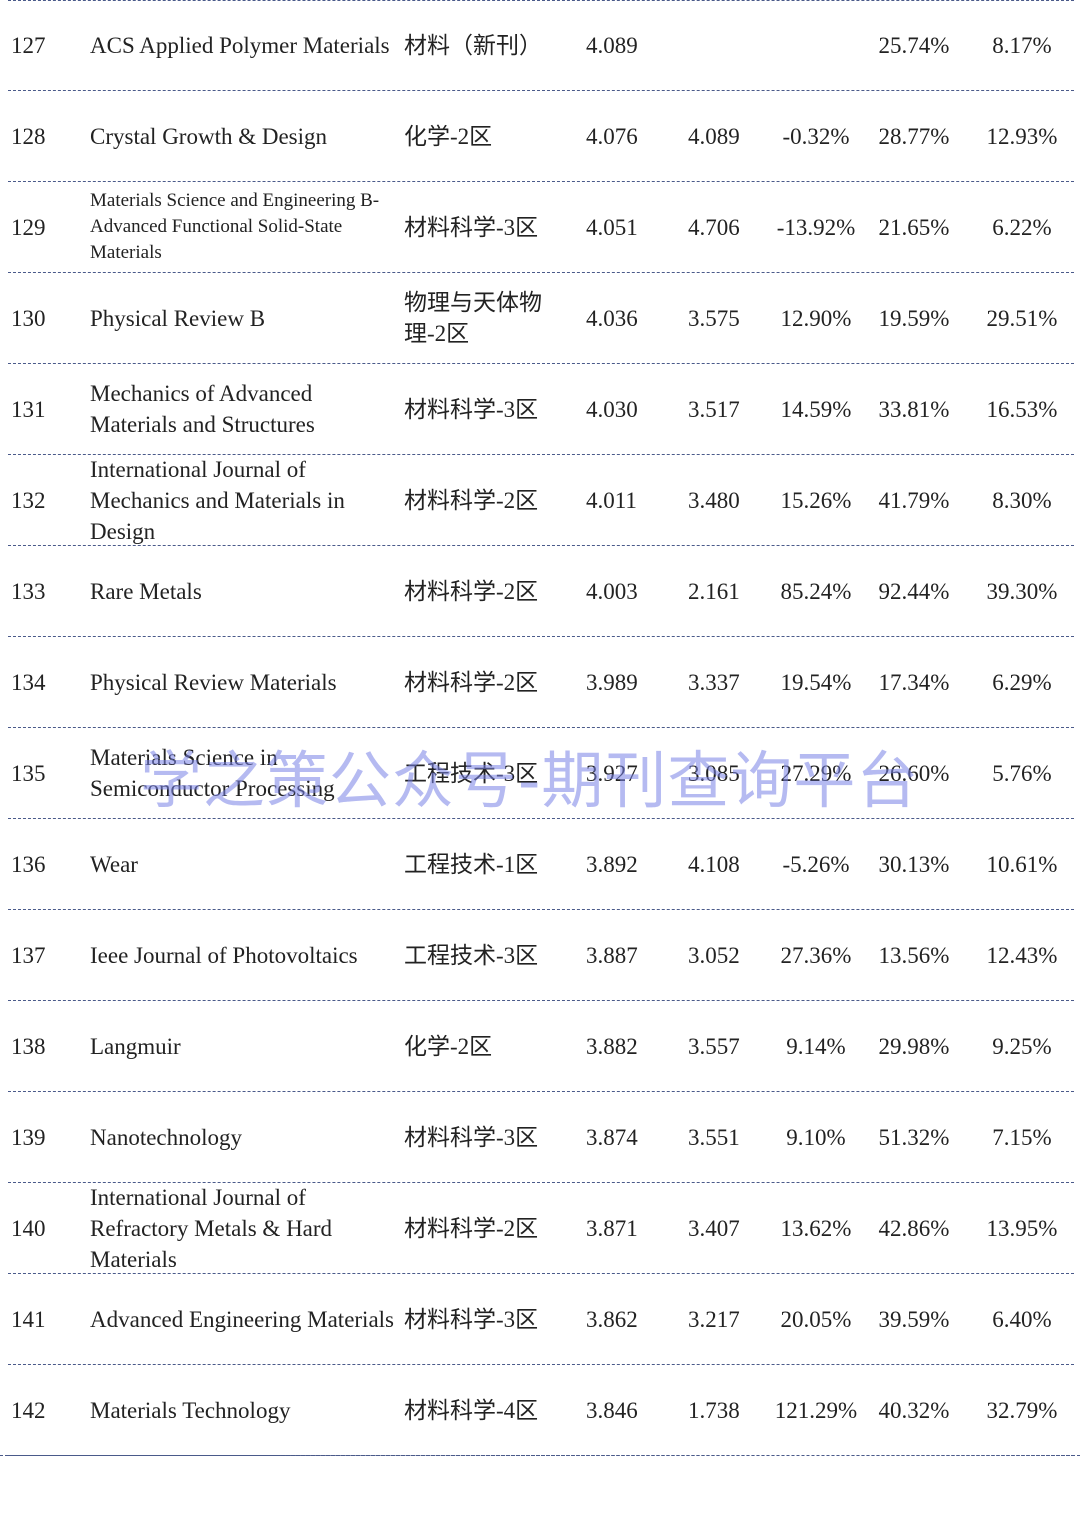 This screenshot has width=1080, height=1527. I want to click on table-bottom-rule, so click(540, 1455).